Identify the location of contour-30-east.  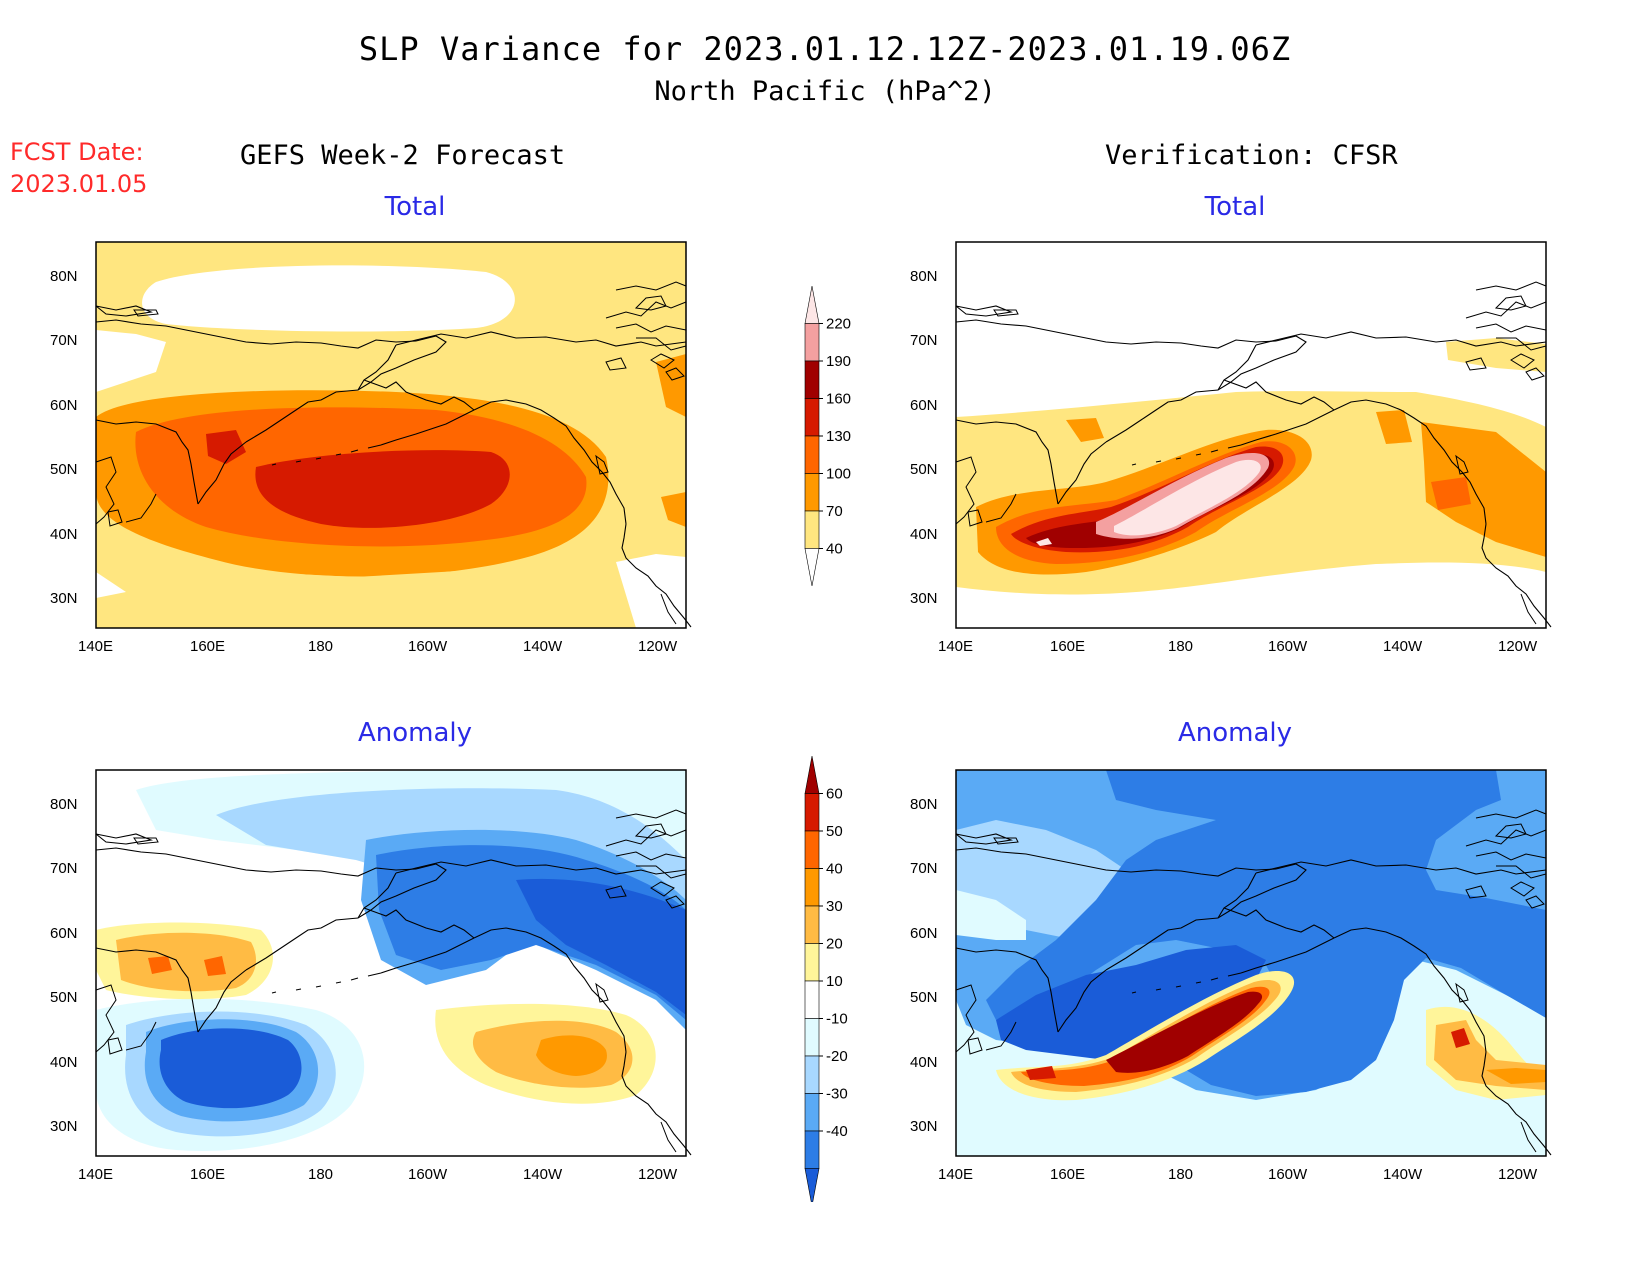
(571, 1055).